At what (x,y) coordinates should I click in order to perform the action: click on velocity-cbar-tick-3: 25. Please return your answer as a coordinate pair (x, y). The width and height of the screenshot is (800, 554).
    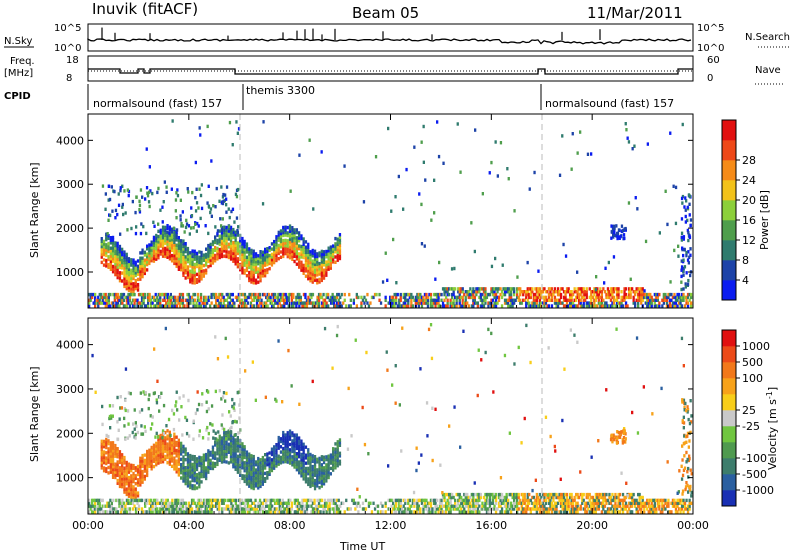
    Looking at the image, I should click on (749, 410).